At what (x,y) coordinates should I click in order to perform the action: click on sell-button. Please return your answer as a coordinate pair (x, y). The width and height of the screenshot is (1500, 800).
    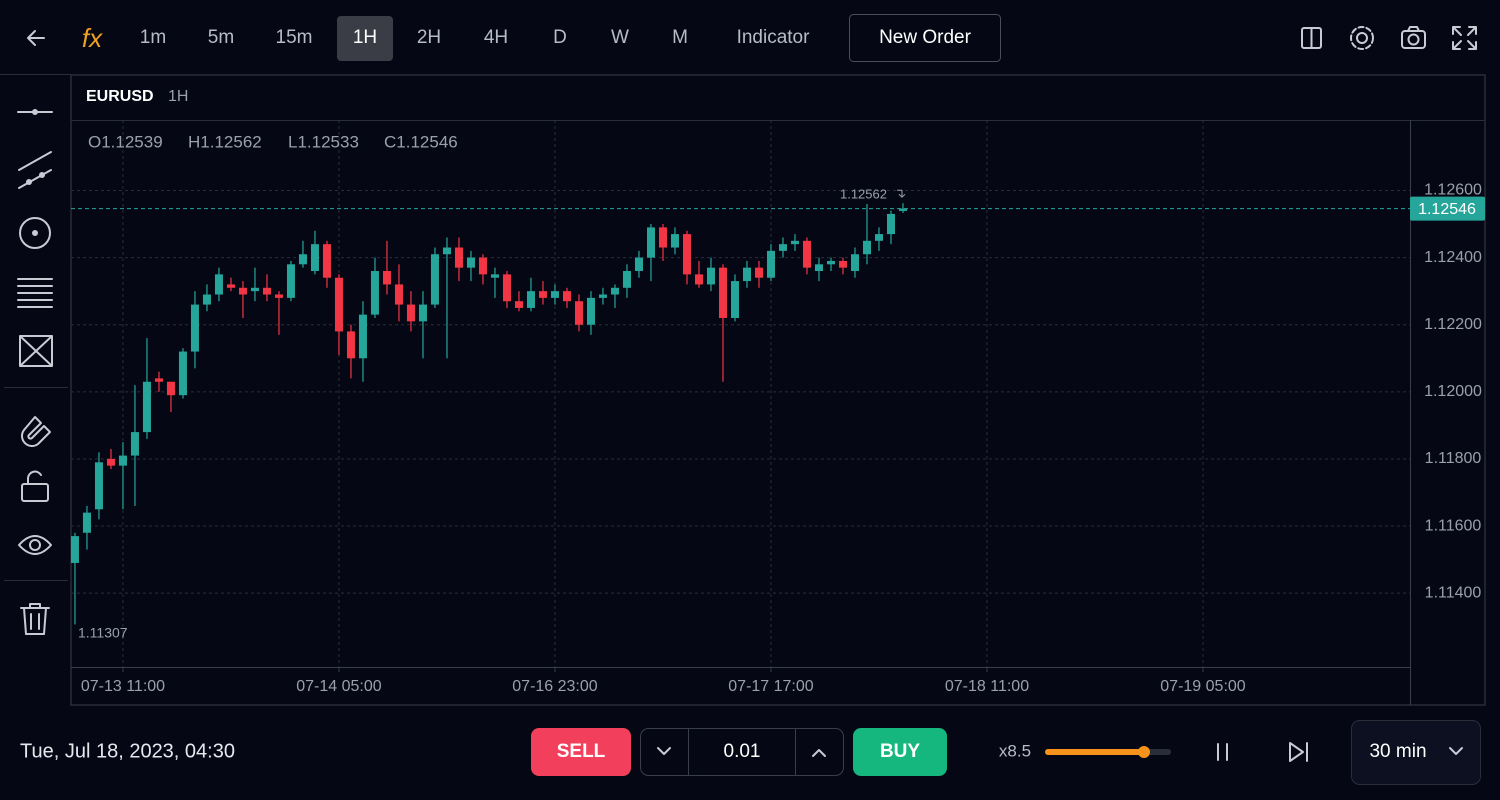
    Looking at the image, I should click on (581, 752).